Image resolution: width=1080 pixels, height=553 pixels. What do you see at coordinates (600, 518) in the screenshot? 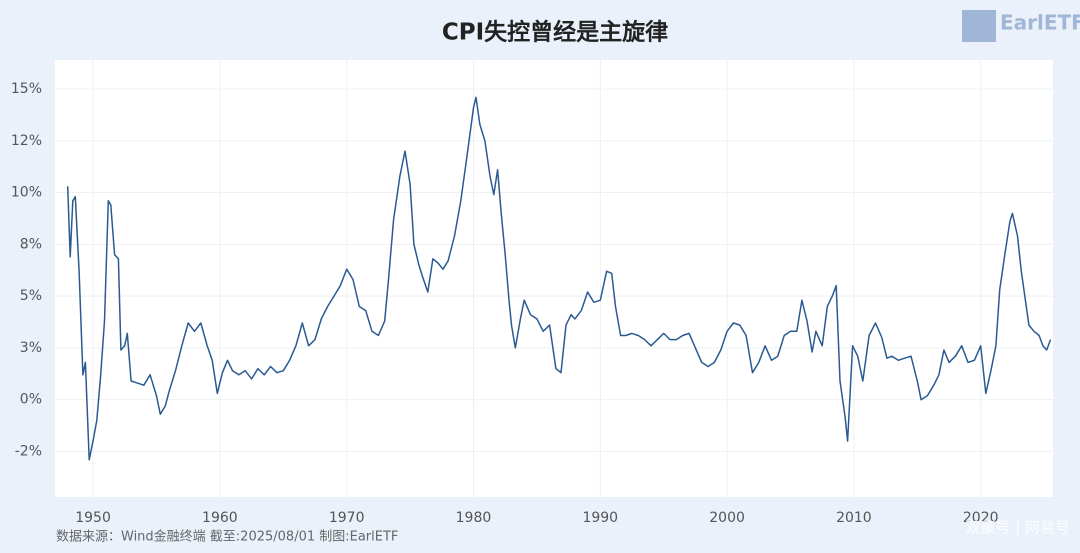
I see `x-tick-label: 1990` at bounding box center [600, 518].